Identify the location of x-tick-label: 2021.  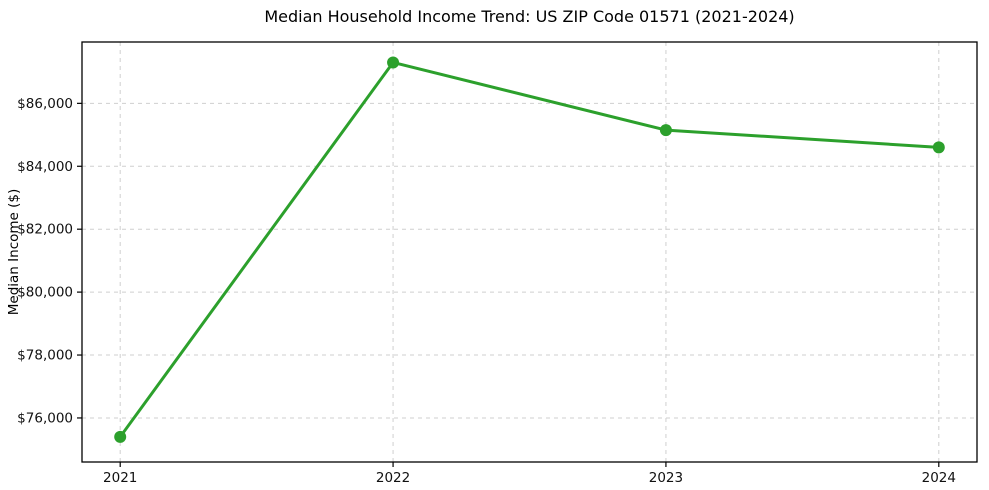
(120, 478).